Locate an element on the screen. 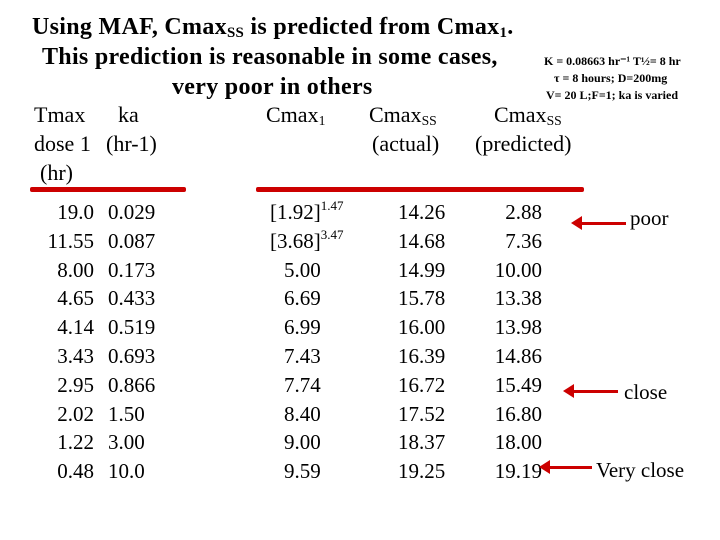  annotation-very-close: Very close is located at coordinates (640, 470).